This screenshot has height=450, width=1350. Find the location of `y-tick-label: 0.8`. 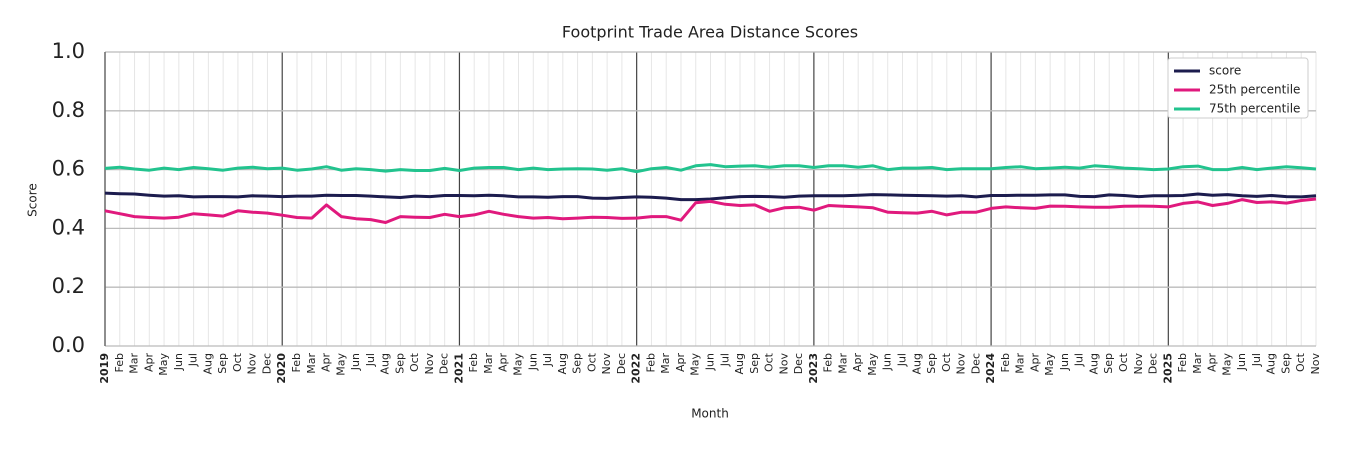

y-tick-label: 0.8 is located at coordinates (68, 110).